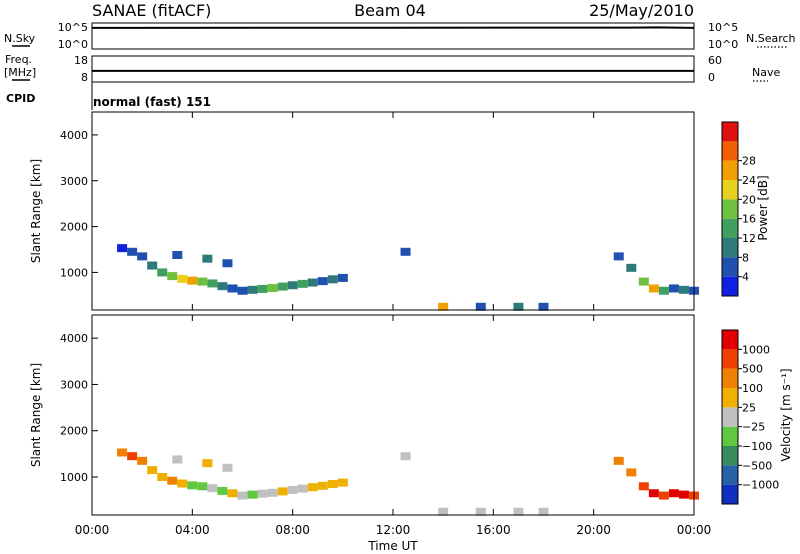 The width and height of the screenshot is (800, 554). I want to click on cpid-label: CPID, so click(20, 98).